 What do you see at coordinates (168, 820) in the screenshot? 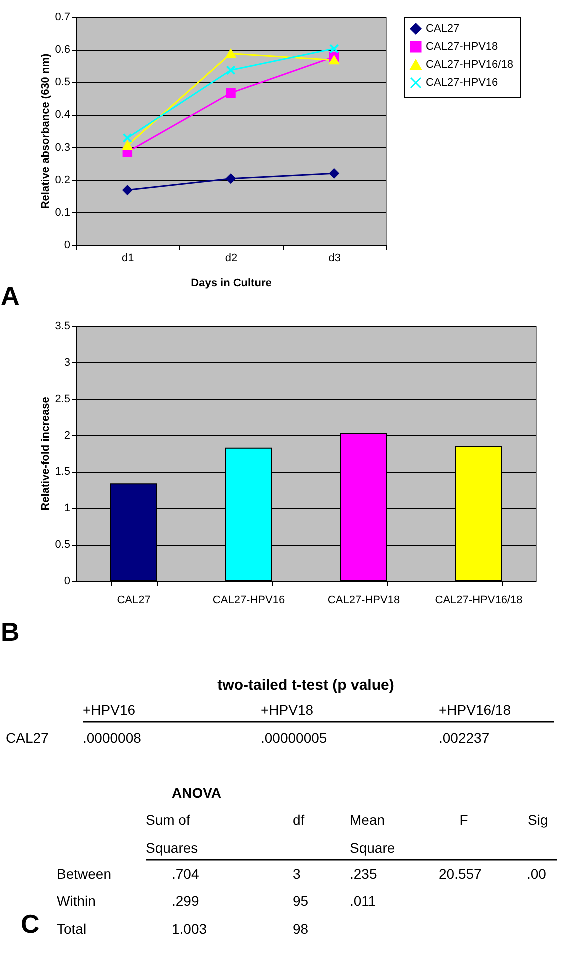
I see `text: Sum of` at bounding box center [168, 820].